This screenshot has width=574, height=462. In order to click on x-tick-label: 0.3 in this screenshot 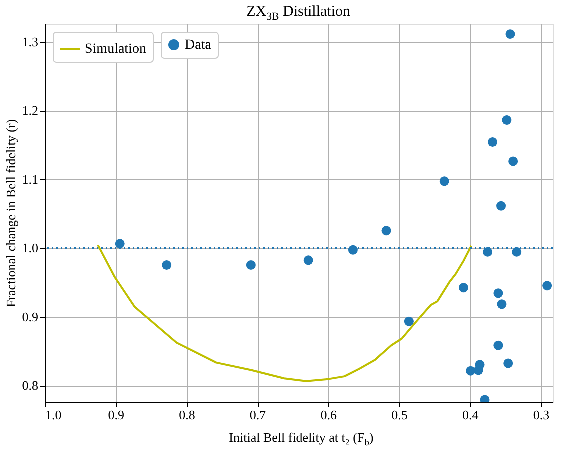, I will do `click(541, 415)`.